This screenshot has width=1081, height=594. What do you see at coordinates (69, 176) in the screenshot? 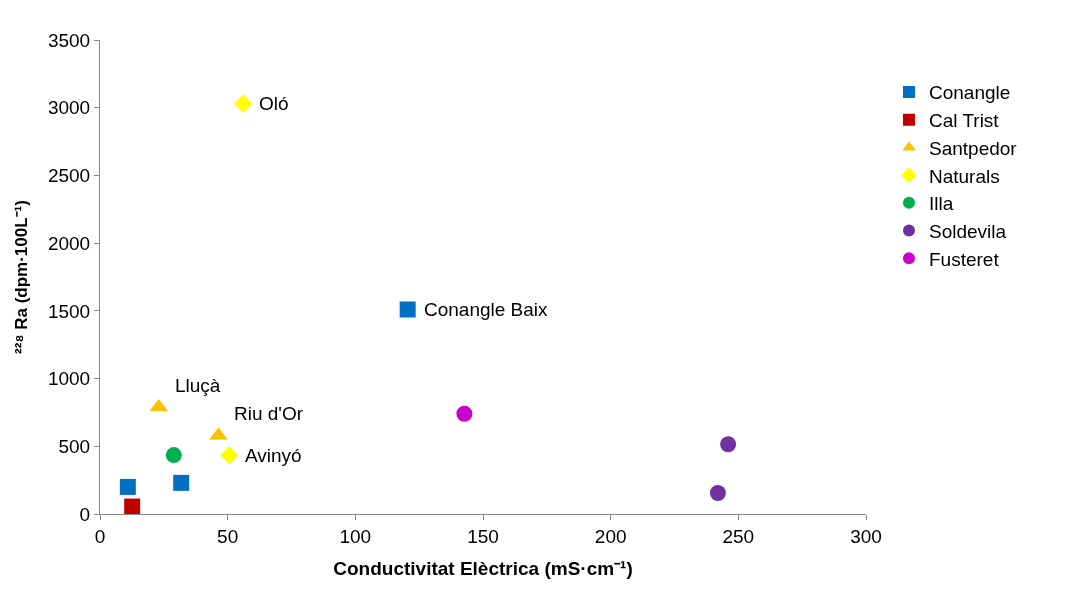
I see `y-tick-label: 2500` at bounding box center [69, 176].